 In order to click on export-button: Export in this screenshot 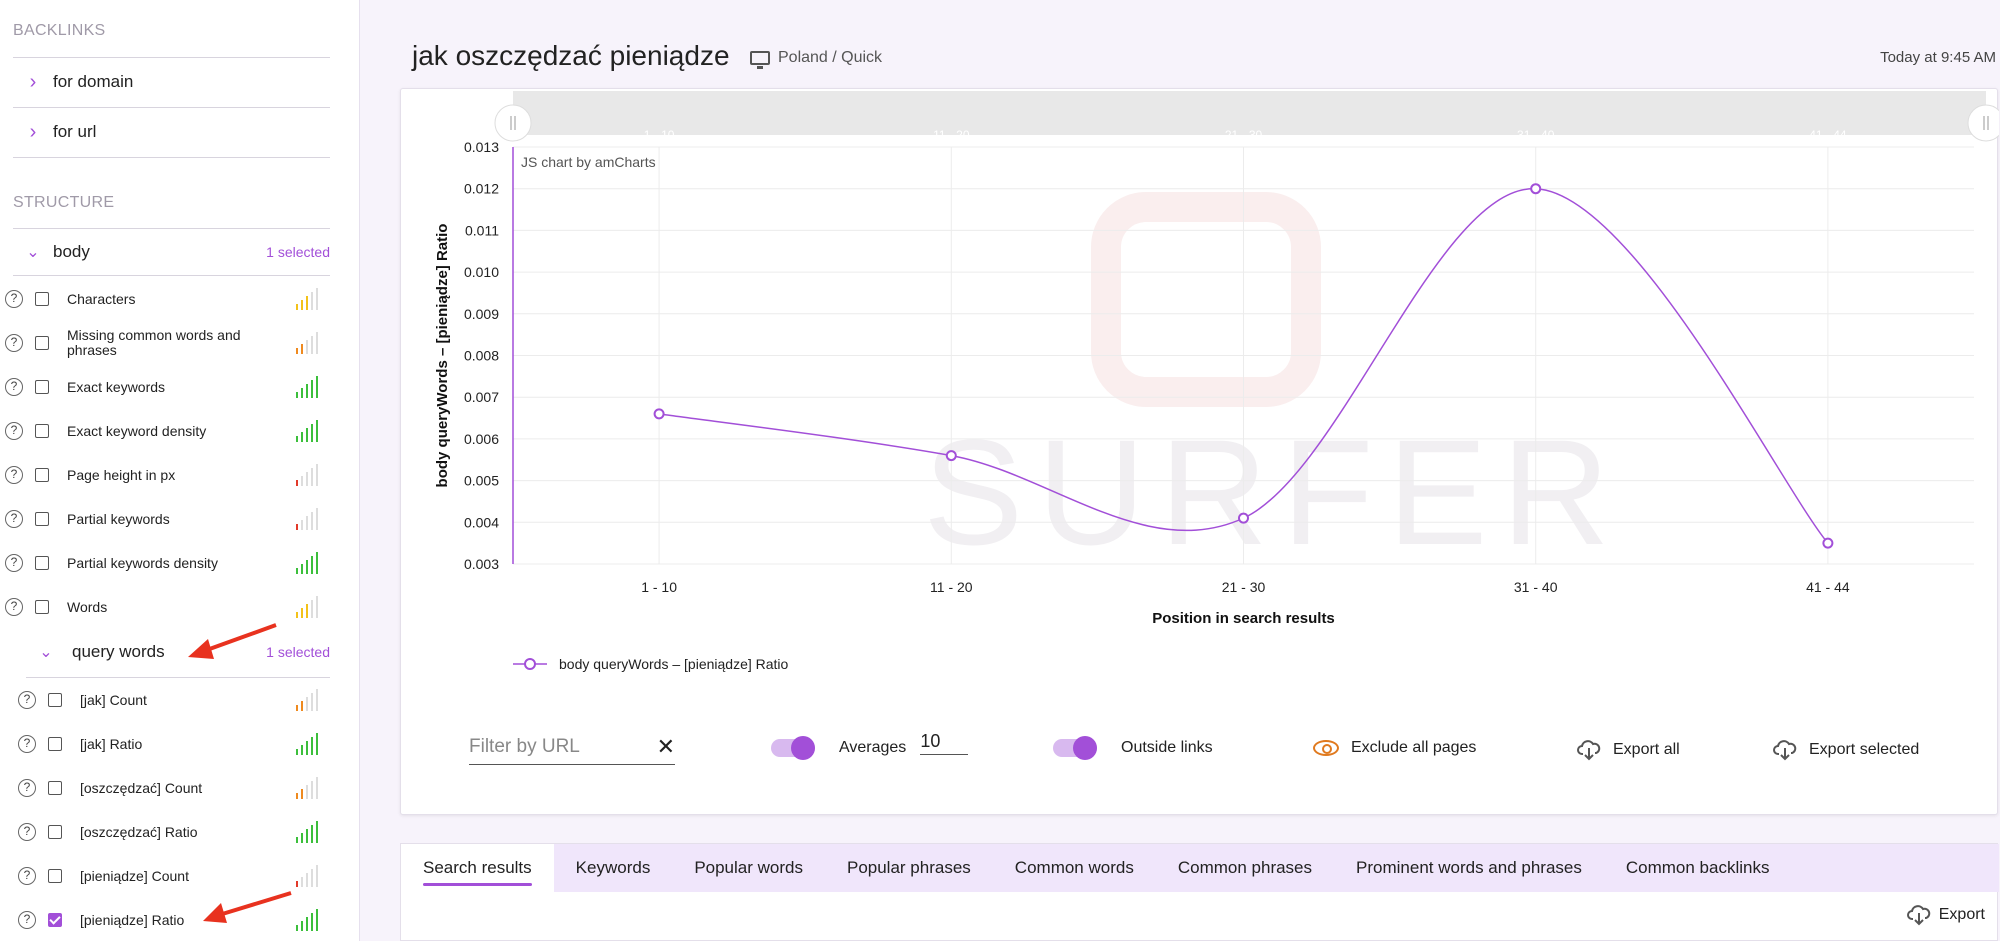, I will do `click(1945, 915)`.